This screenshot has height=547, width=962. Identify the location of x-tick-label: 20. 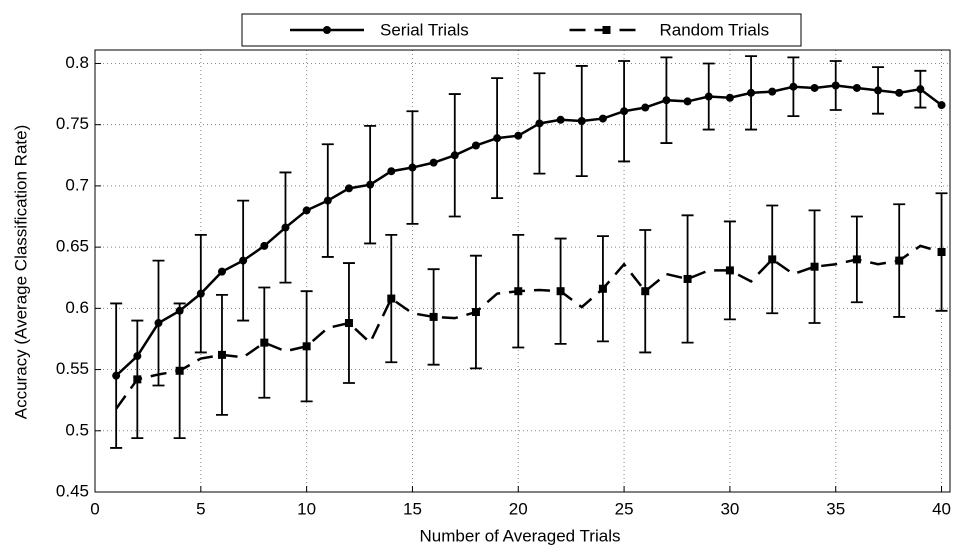
(518, 508).